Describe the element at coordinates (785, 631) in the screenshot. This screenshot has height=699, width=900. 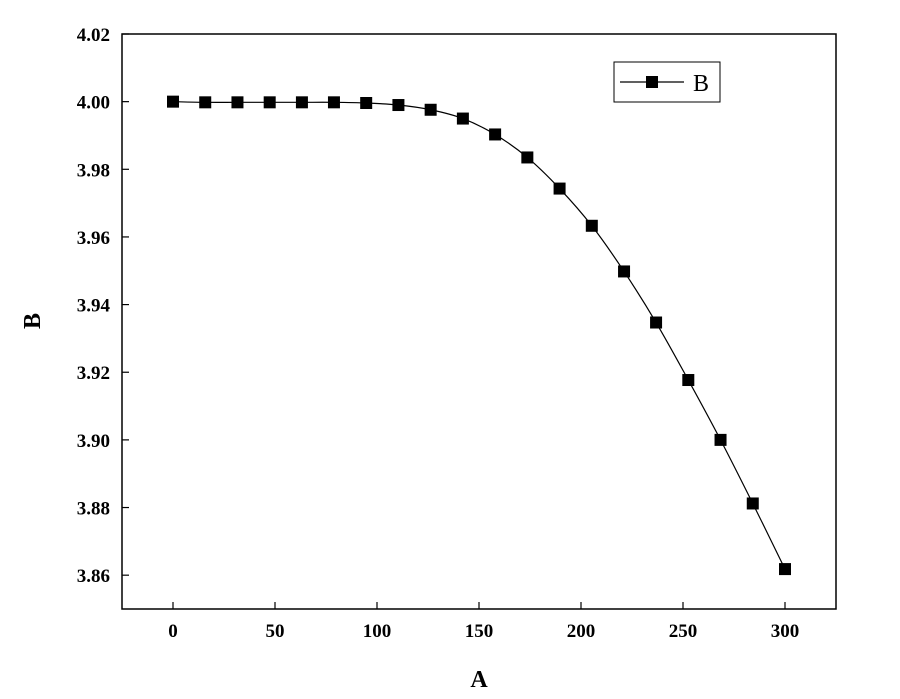
I see `x-tick-label: 300` at that location.